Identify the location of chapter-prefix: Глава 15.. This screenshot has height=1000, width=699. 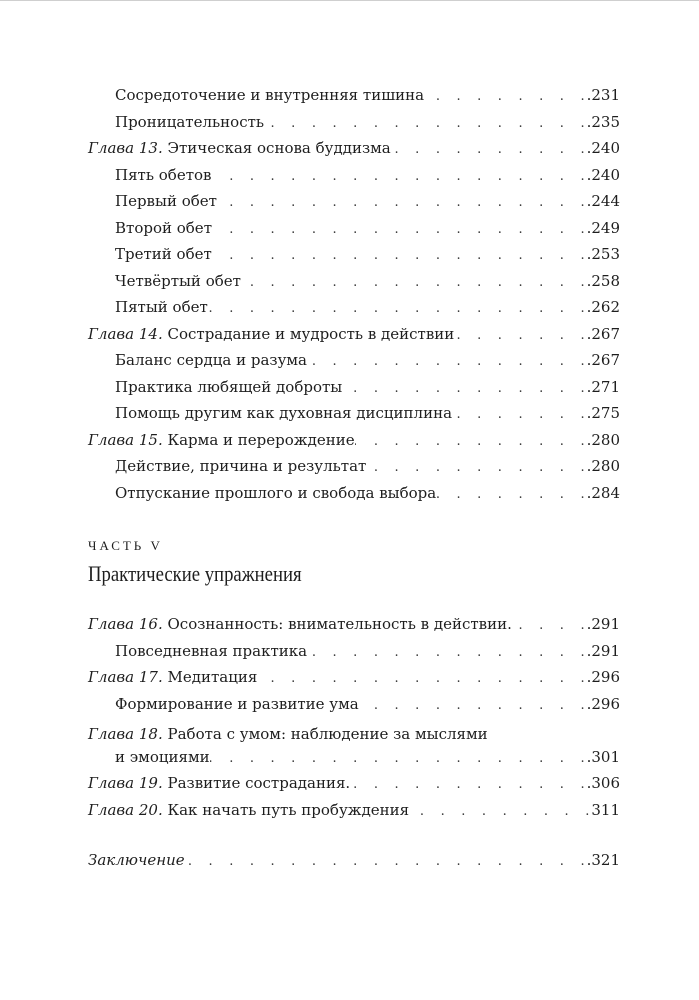
(125, 439).